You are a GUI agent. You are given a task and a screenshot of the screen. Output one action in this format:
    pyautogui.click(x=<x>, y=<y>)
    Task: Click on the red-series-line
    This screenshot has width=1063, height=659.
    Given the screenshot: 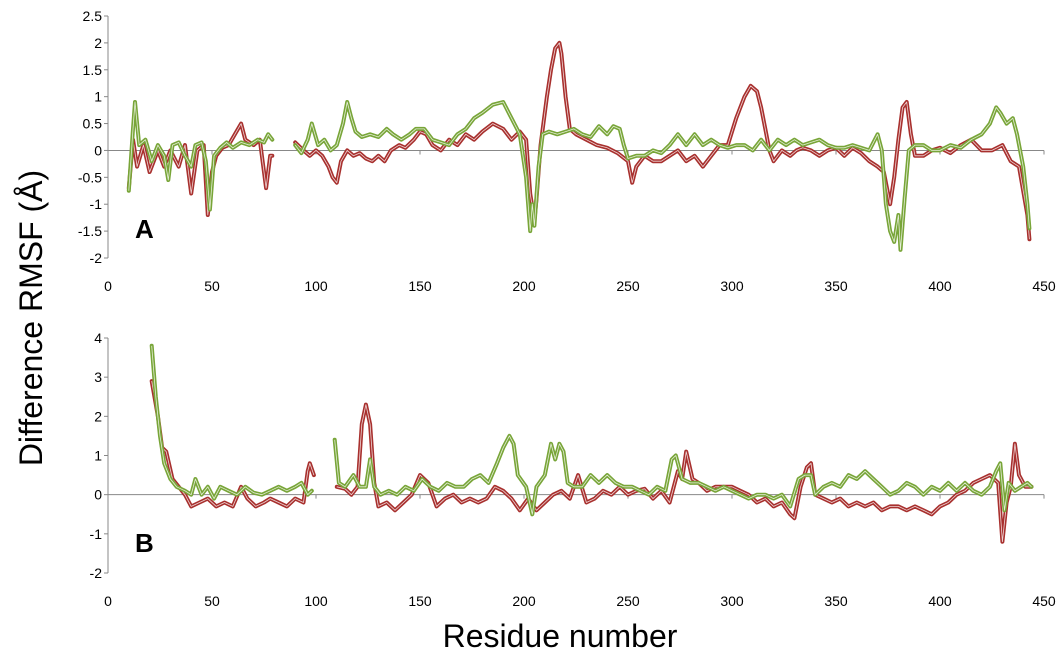 What is the action you would take?
    pyautogui.click(x=684, y=473)
    